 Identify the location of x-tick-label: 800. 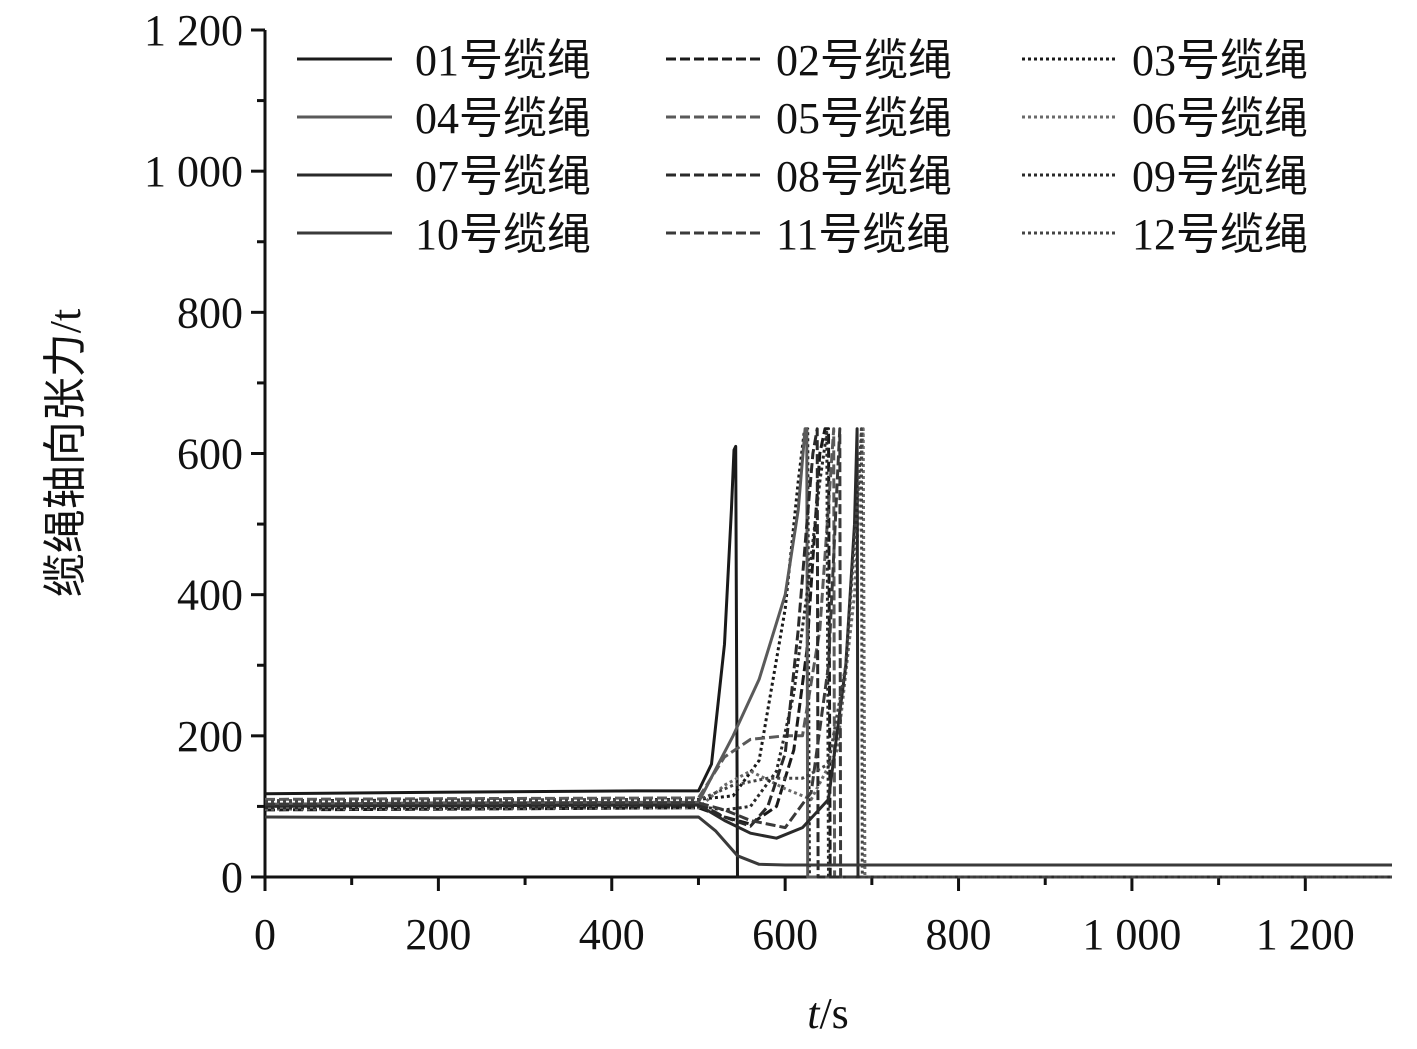
(959, 934).